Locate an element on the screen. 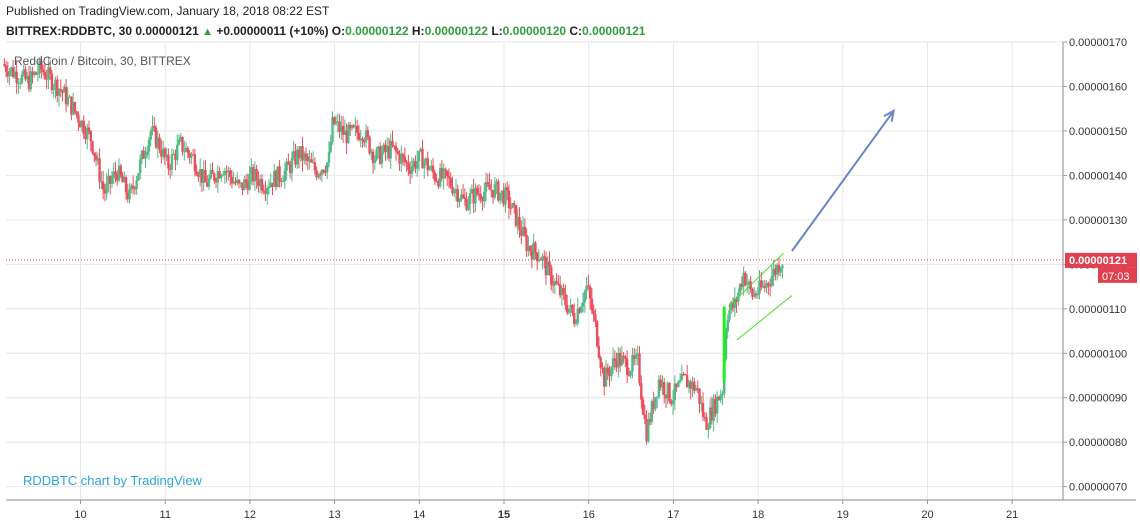  close-label: C: is located at coordinates (576, 31).